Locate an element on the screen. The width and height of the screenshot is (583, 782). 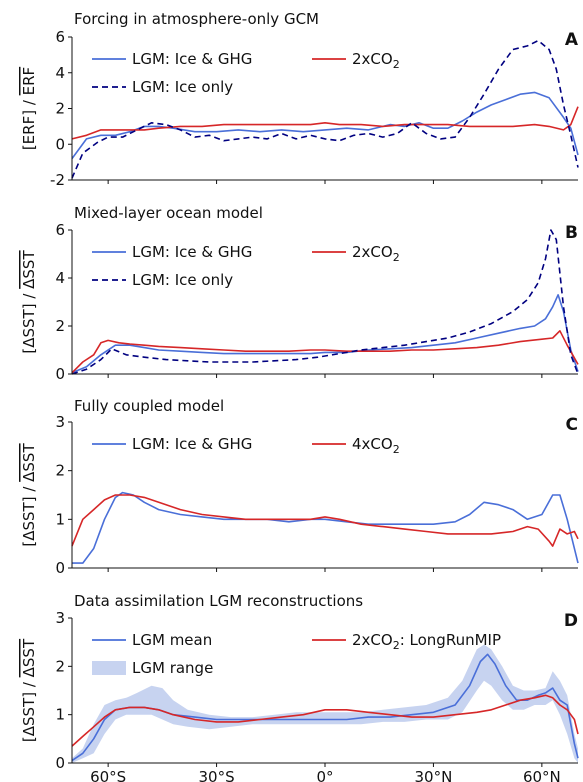
legend-label: 4xCO2 is located at coordinates (376, 445).